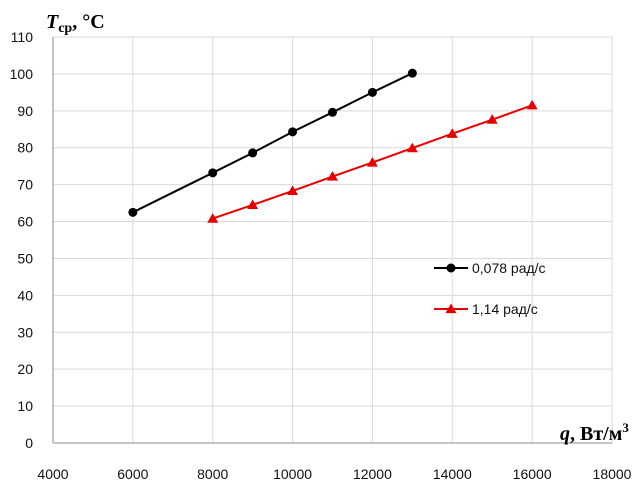  I want to click on x-tick-label: 4000, so click(52, 474).